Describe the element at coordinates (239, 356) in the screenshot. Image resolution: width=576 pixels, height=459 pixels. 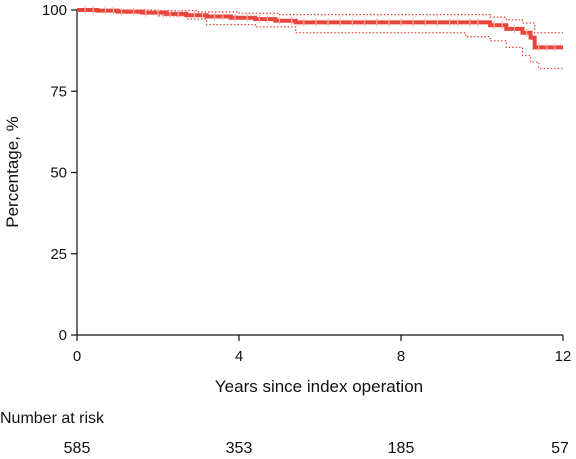
I see `x-tick-label: 4` at that location.